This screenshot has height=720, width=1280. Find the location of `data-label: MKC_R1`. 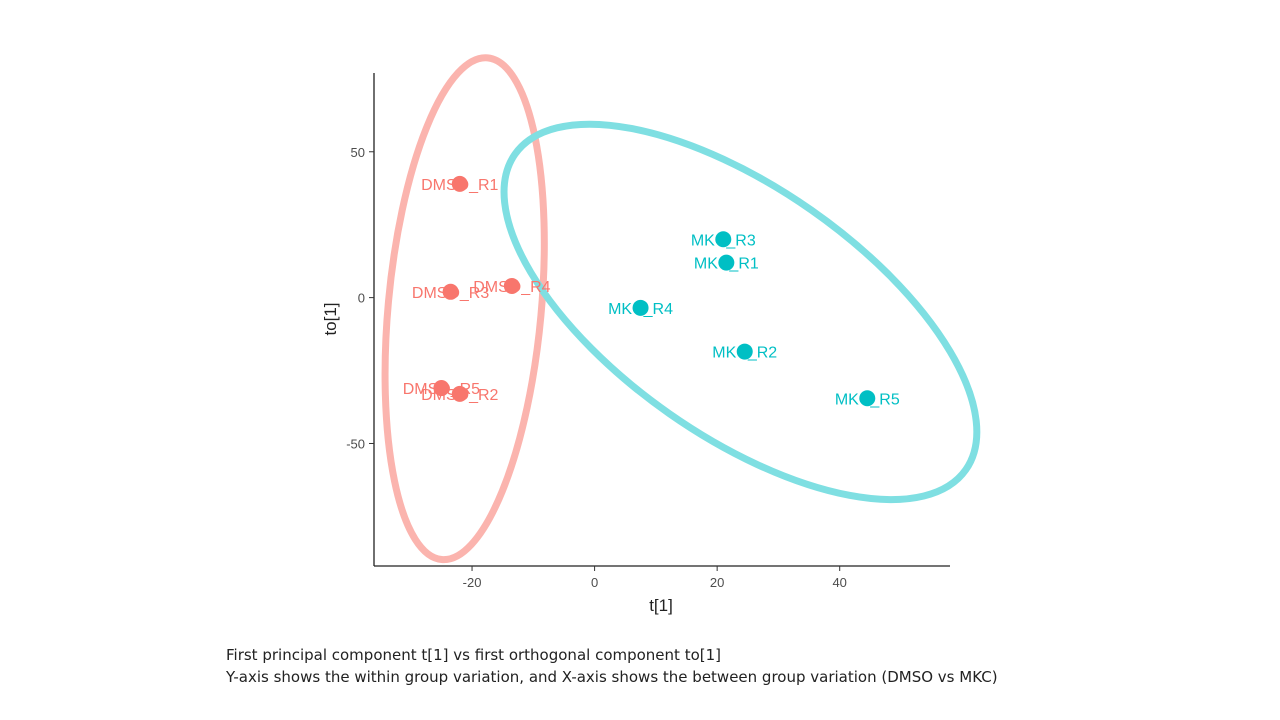

data-label: MKC_R1 is located at coordinates (726, 264).